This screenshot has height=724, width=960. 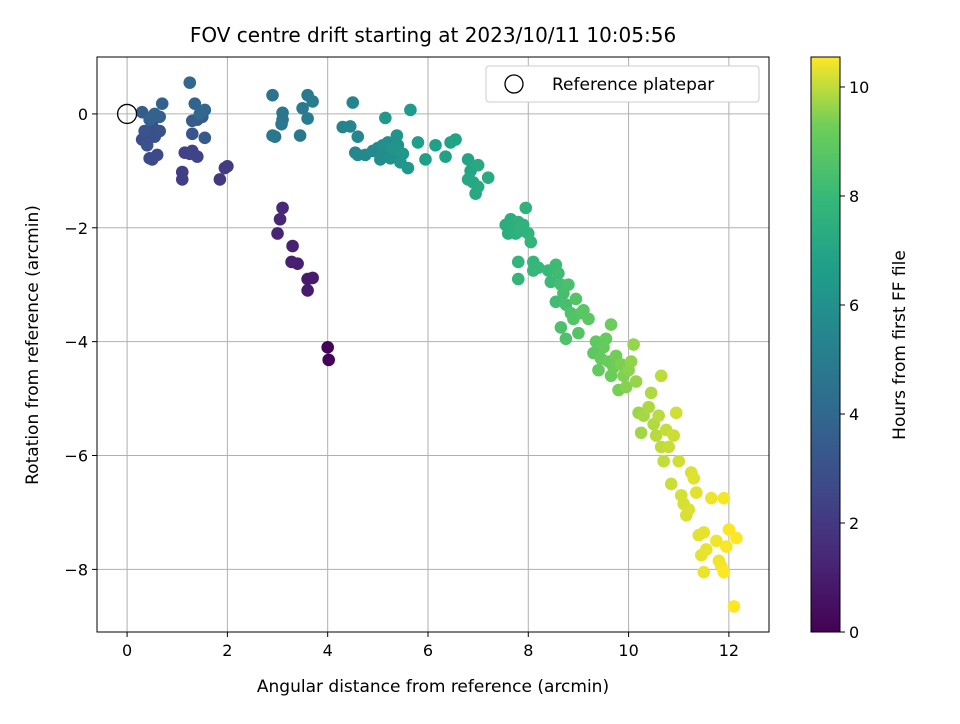 I want to click on y-tick-label: −2, so click(x=76, y=228).